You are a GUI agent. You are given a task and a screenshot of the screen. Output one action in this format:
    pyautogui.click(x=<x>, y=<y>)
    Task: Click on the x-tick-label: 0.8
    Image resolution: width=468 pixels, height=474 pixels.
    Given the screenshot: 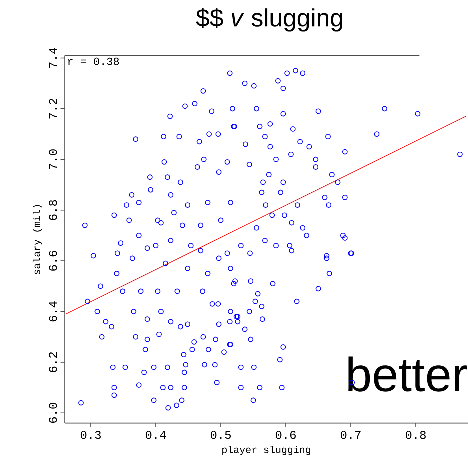 What is the action you would take?
    pyautogui.click(x=416, y=435)
    